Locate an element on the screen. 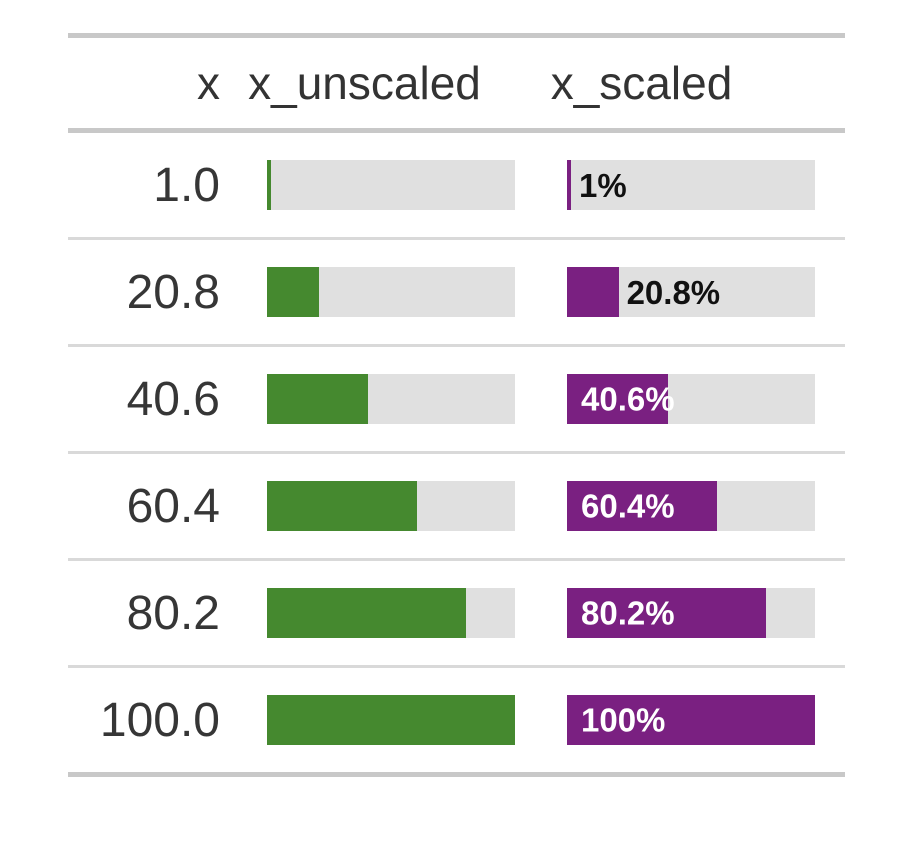 This screenshot has height=842, width=920. table-row: 80.2 80.2% is located at coordinates (456, 611).